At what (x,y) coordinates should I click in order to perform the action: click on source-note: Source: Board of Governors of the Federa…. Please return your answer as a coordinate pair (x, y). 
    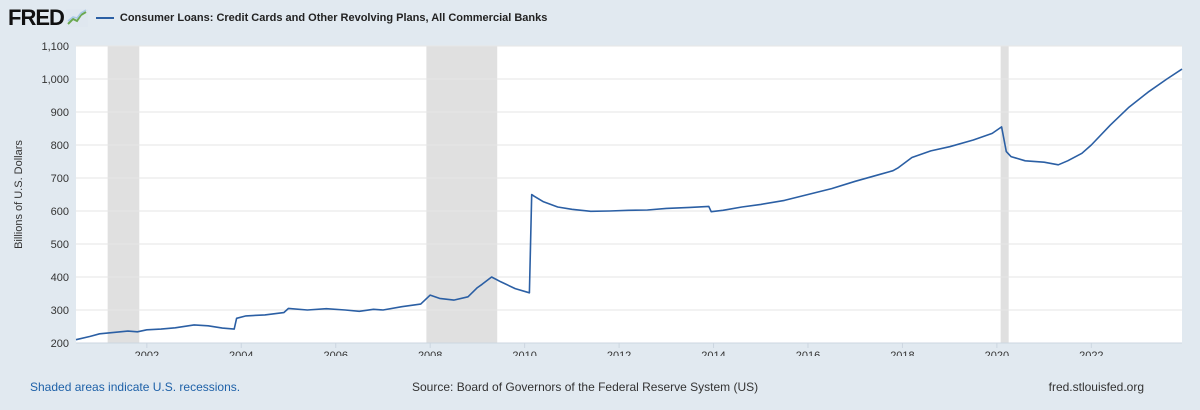
    Looking at the image, I should click on (585, 387).